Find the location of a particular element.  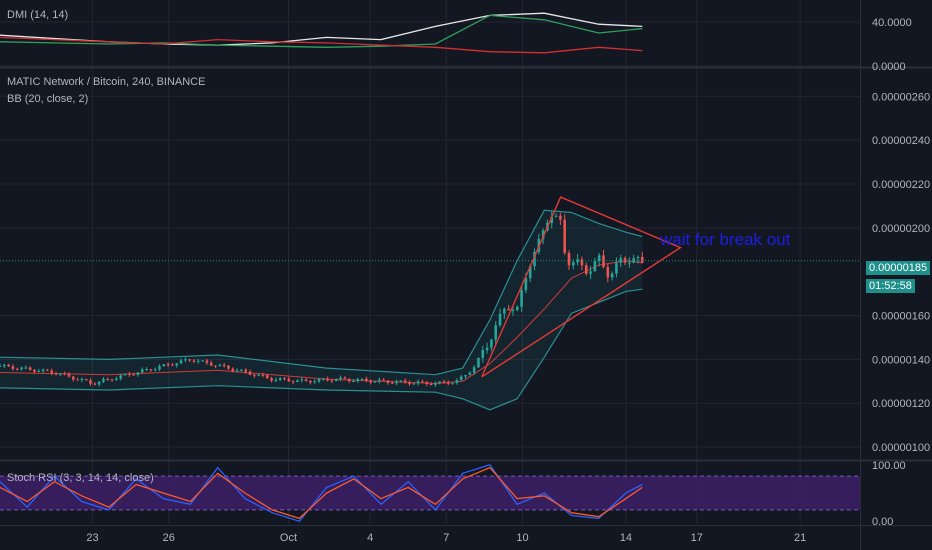

x-tick-label: 4 is located at coordinates (370, 538).